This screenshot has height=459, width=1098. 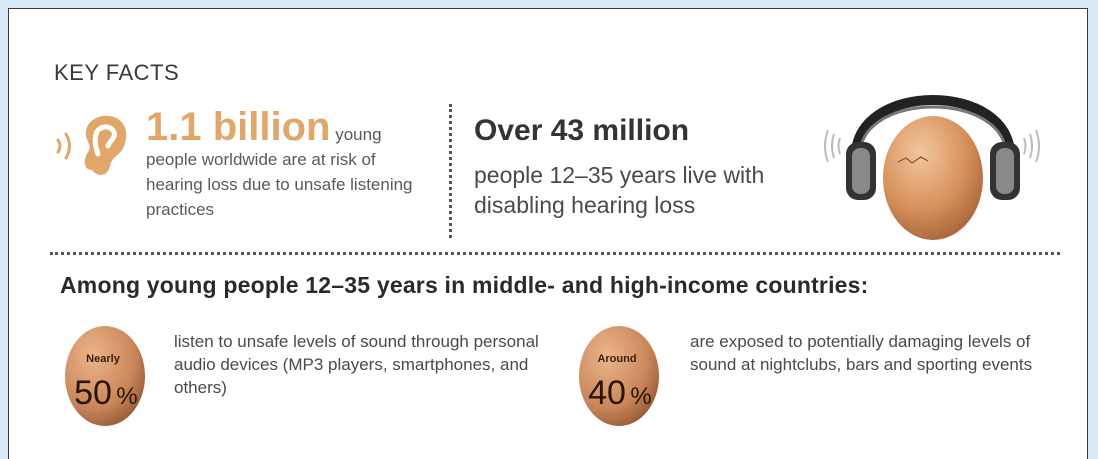 I want to click on stat-billion-value: 1.1 billion, so click(x=238, y=127).